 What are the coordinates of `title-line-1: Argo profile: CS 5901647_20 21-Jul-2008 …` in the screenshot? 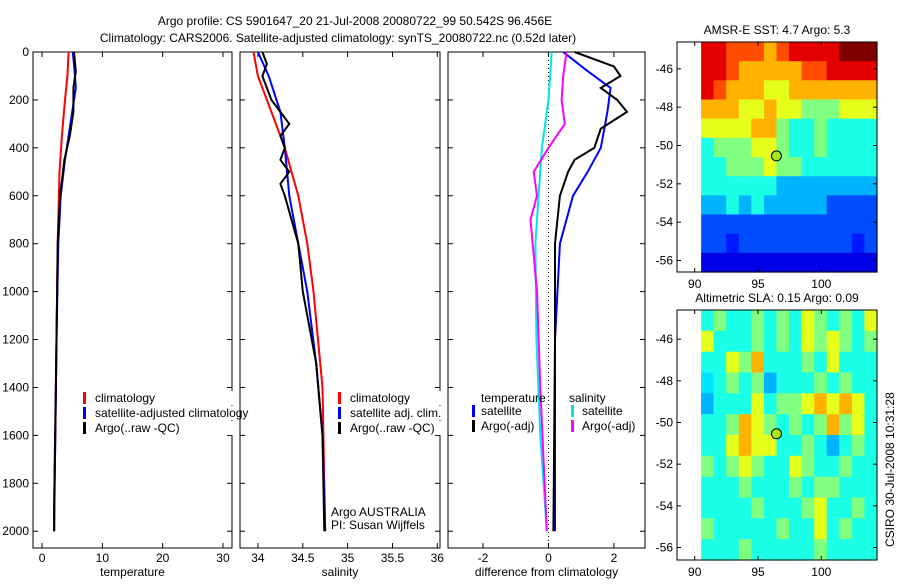 It's located at (355, 21).